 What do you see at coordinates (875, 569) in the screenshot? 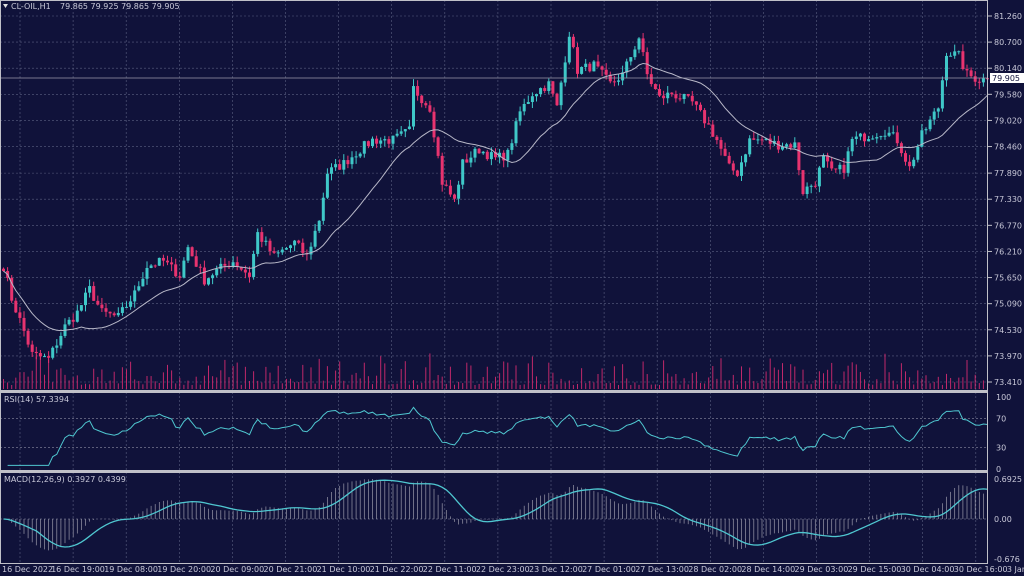
I see `x-tick-label: 29 Dec 15:00` at bounding box center [875, 569].